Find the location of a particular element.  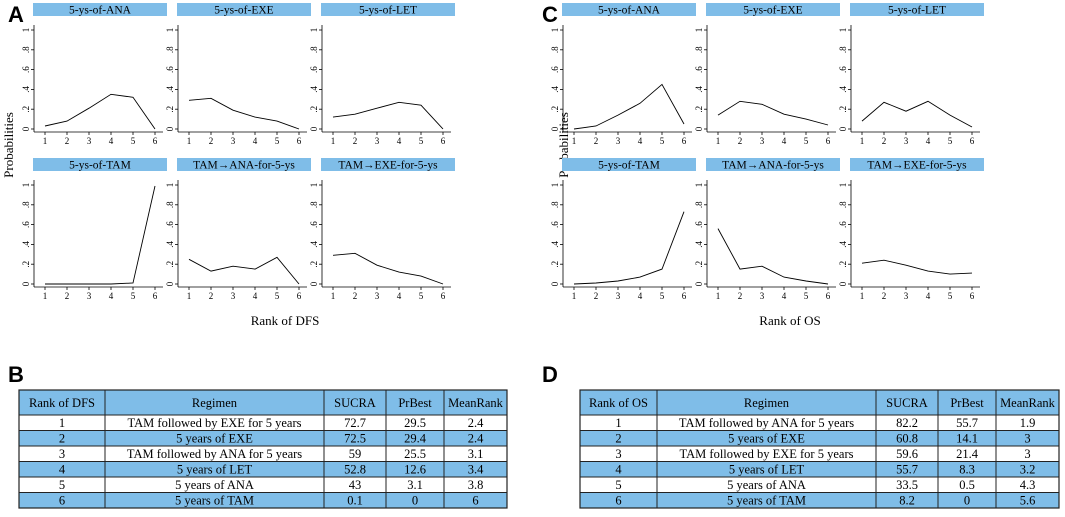

panel-b-header-cell is located at coordinates (415, 402).